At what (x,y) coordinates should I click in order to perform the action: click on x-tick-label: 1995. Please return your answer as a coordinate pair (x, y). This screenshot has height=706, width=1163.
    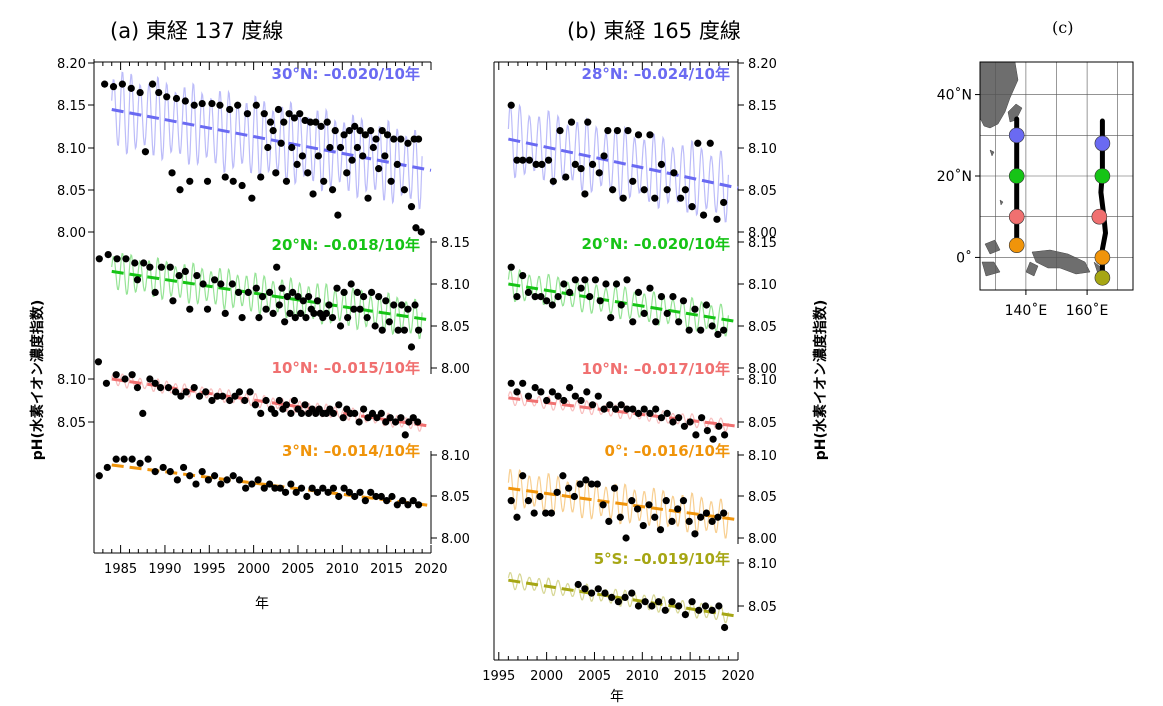
    Looking at the image, I should click on (498, 676).